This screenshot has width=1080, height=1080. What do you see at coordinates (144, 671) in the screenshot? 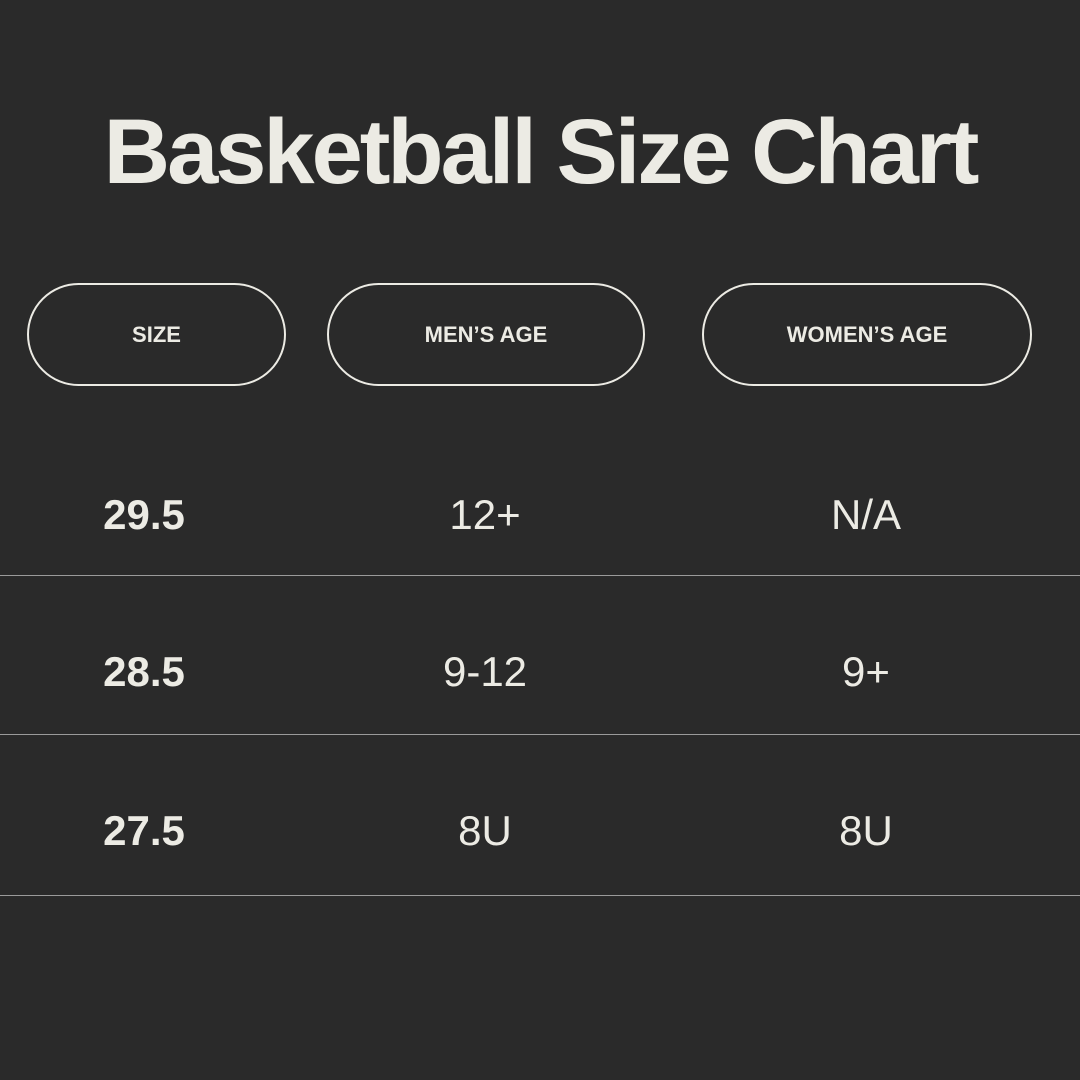
I see `size-cell: 28.5` at bounding box center [144, 671].